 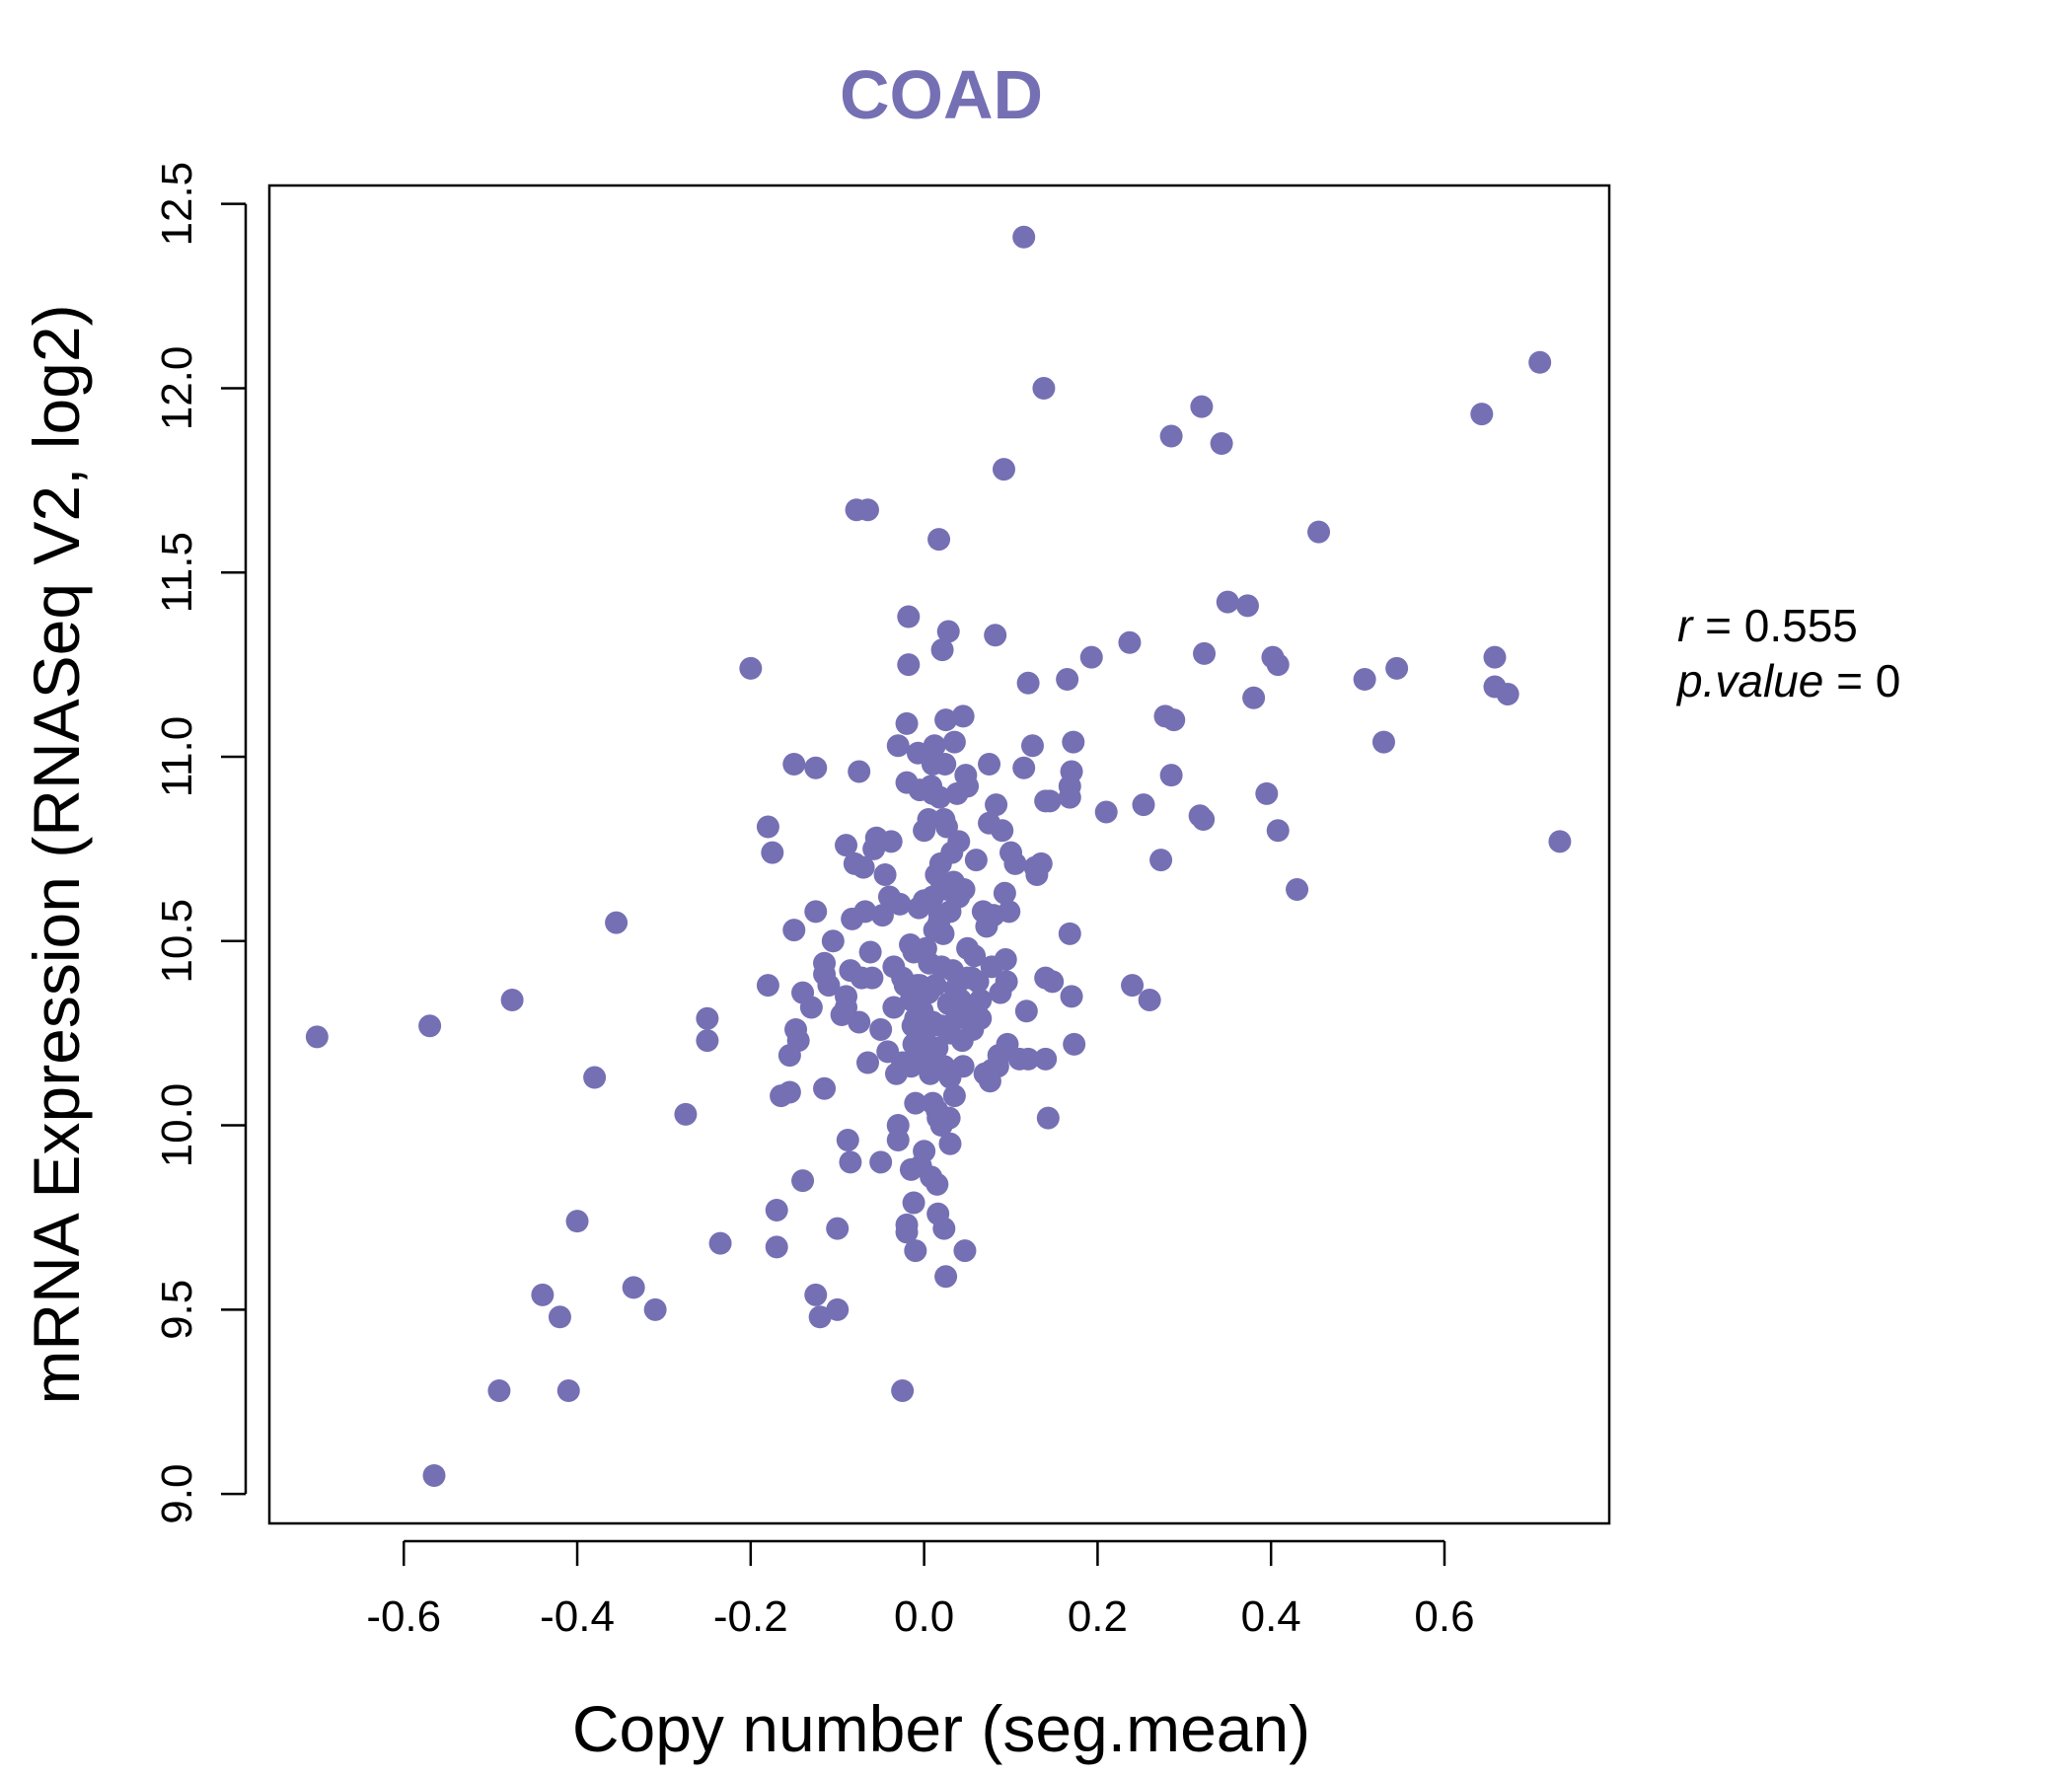 I want to click on correlation-annotation: r = 0.555, so click(x=1768, y=625).